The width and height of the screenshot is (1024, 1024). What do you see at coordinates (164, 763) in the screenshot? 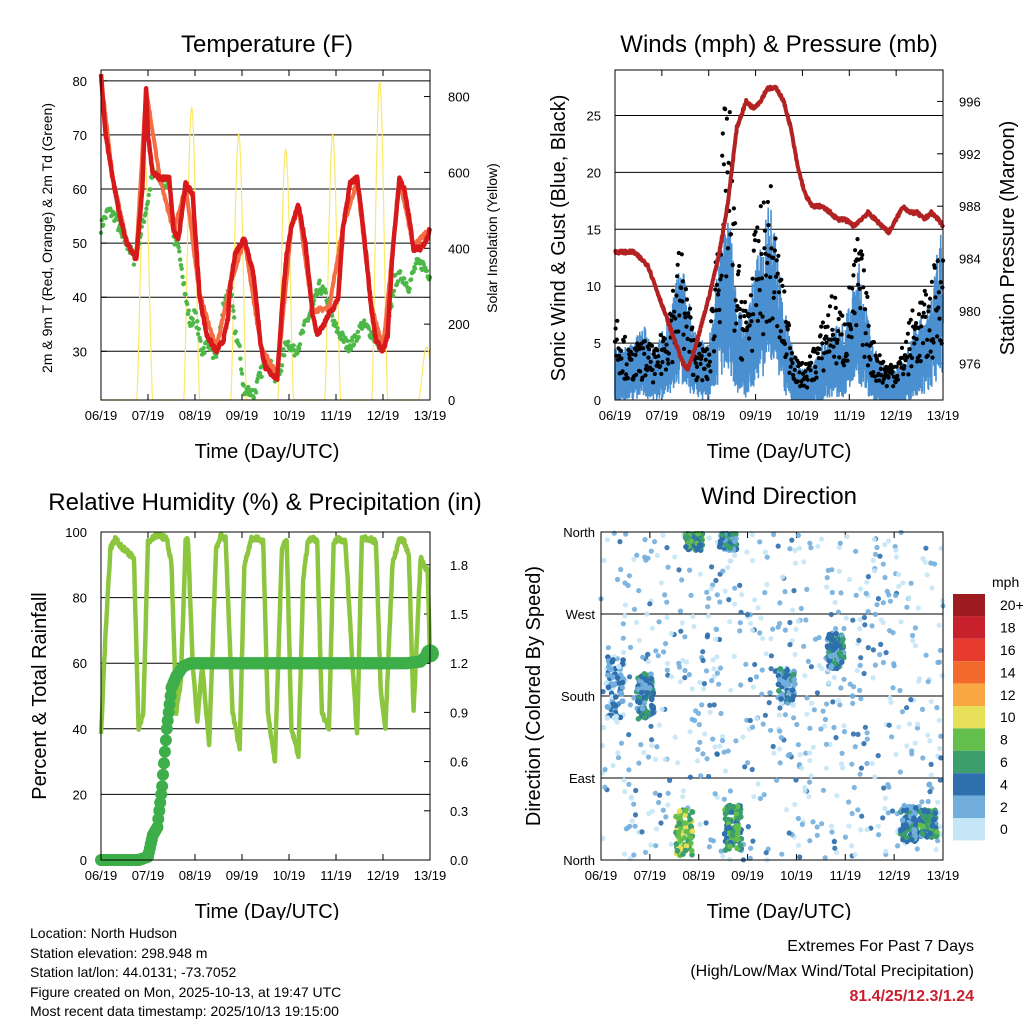
I see `rainfall-point` at bounding box center [164, 763].